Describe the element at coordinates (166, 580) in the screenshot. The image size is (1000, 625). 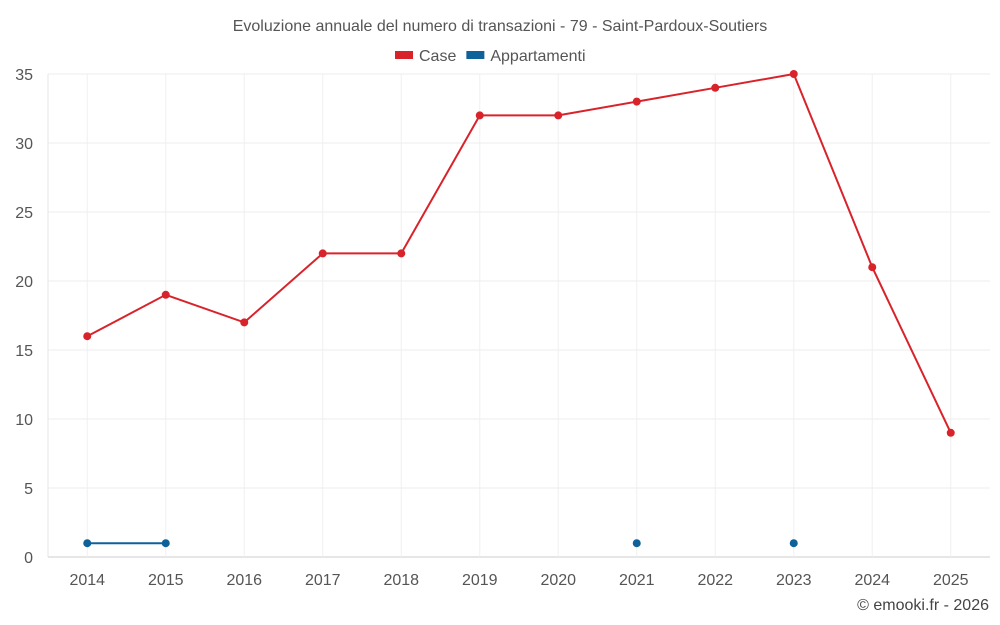
I see `x-tick-label: 2015` at that location.